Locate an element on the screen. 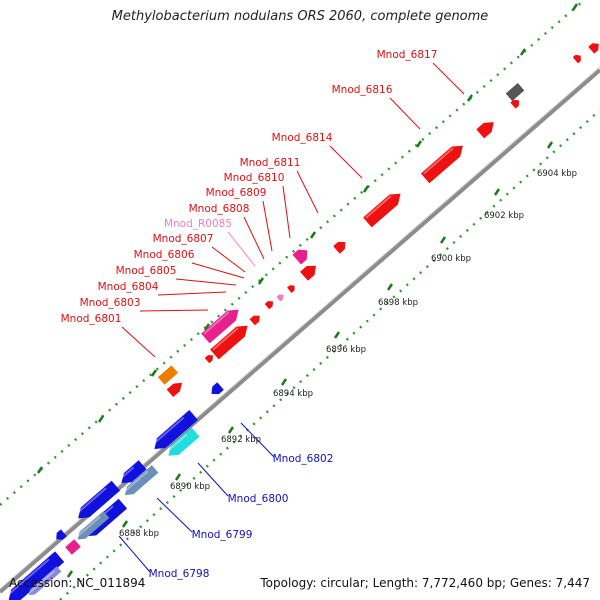  forward-gene-label: Mnod_6816 is located at coordinates (362, 90).